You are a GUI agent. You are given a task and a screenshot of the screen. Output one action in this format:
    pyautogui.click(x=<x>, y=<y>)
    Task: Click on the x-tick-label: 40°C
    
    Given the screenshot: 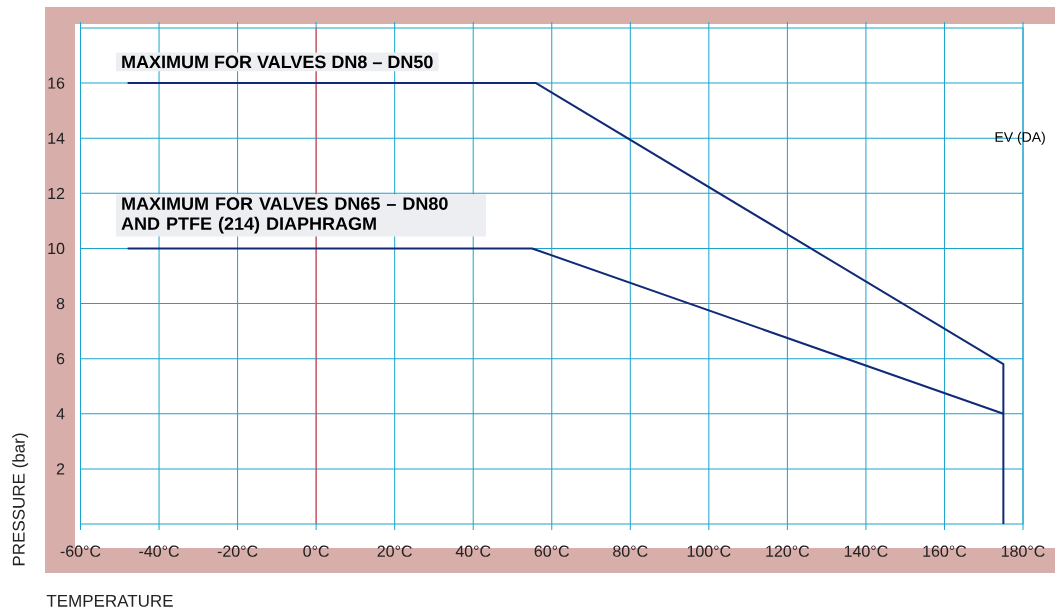 What is the action you would take?
    pyautogui.click(x=473, y=551)
    